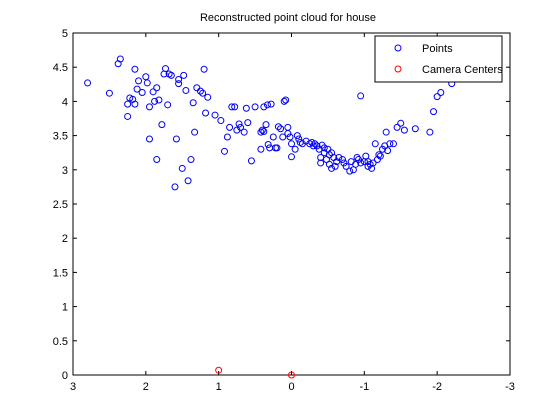  I want to click on legend-label-points: Points, so click(437, 49).